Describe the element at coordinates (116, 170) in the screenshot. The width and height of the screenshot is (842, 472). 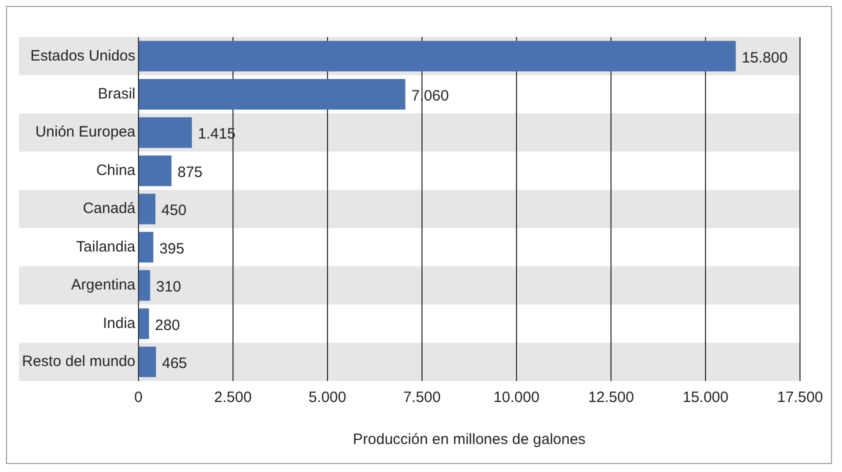
I see `y-tick-label: China` at that location.